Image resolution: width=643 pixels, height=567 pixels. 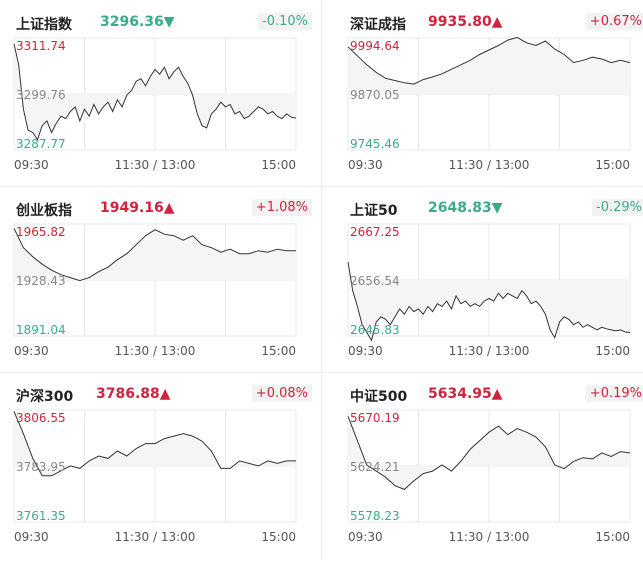 What do you see at coordinates (375, 144) in the screenshot?
I see `y-tick-low: 9745.46` at bounding box center [375, 144].